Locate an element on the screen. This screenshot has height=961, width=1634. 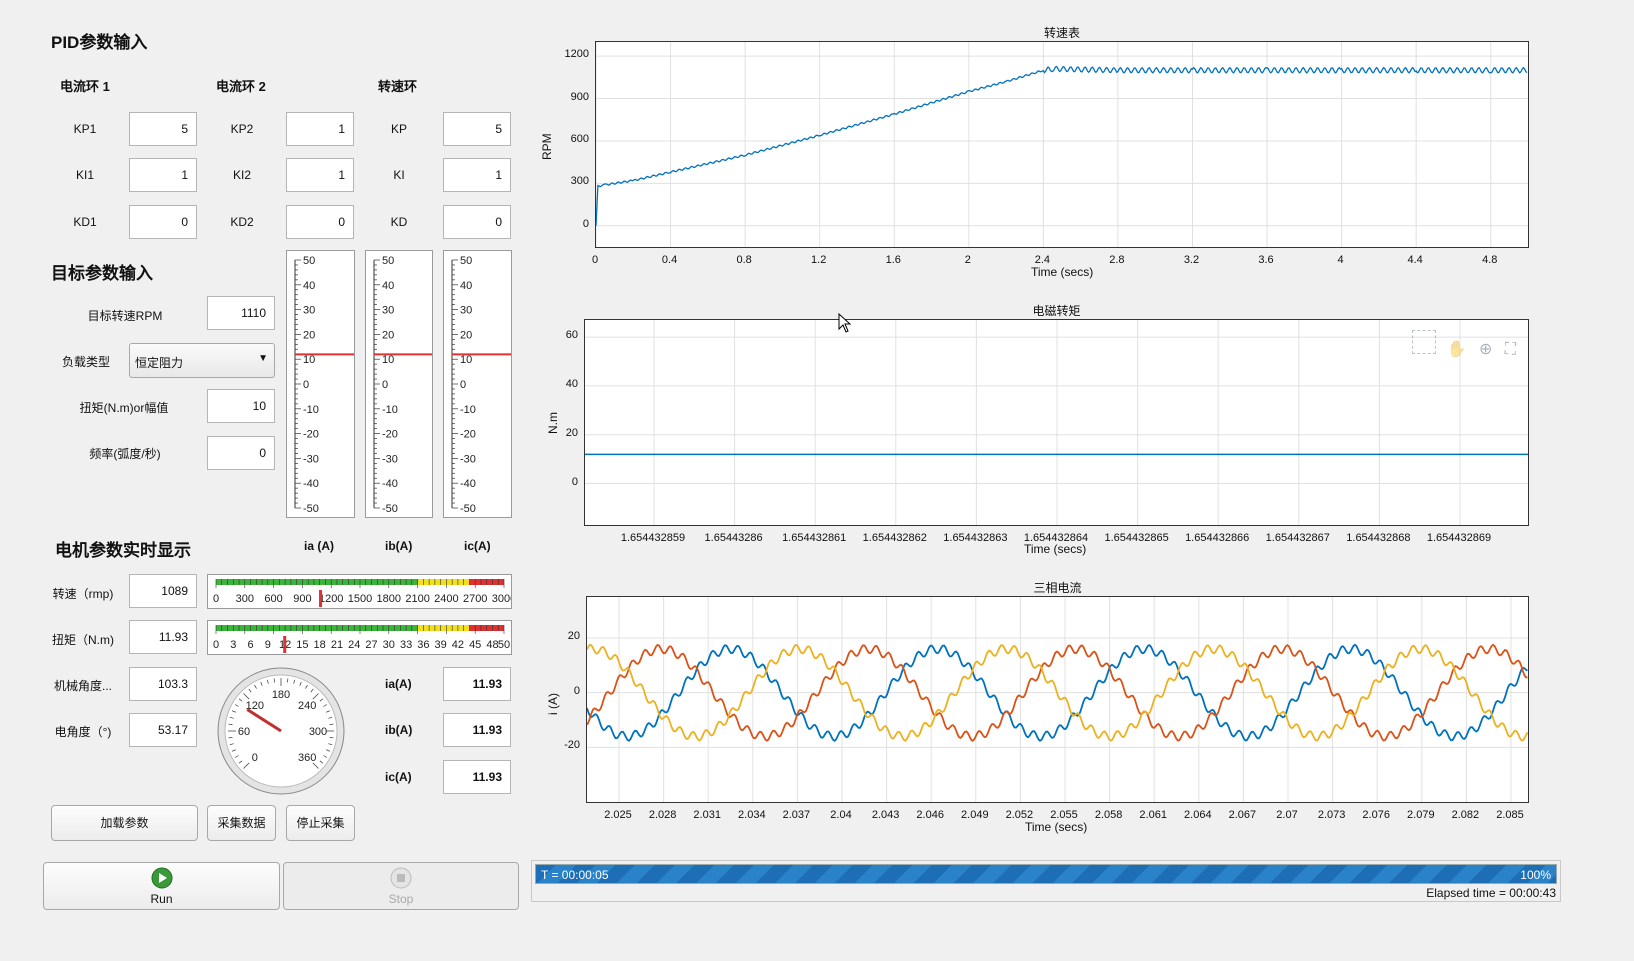
kd1-field: 0 is located at coordinates (163, 222).